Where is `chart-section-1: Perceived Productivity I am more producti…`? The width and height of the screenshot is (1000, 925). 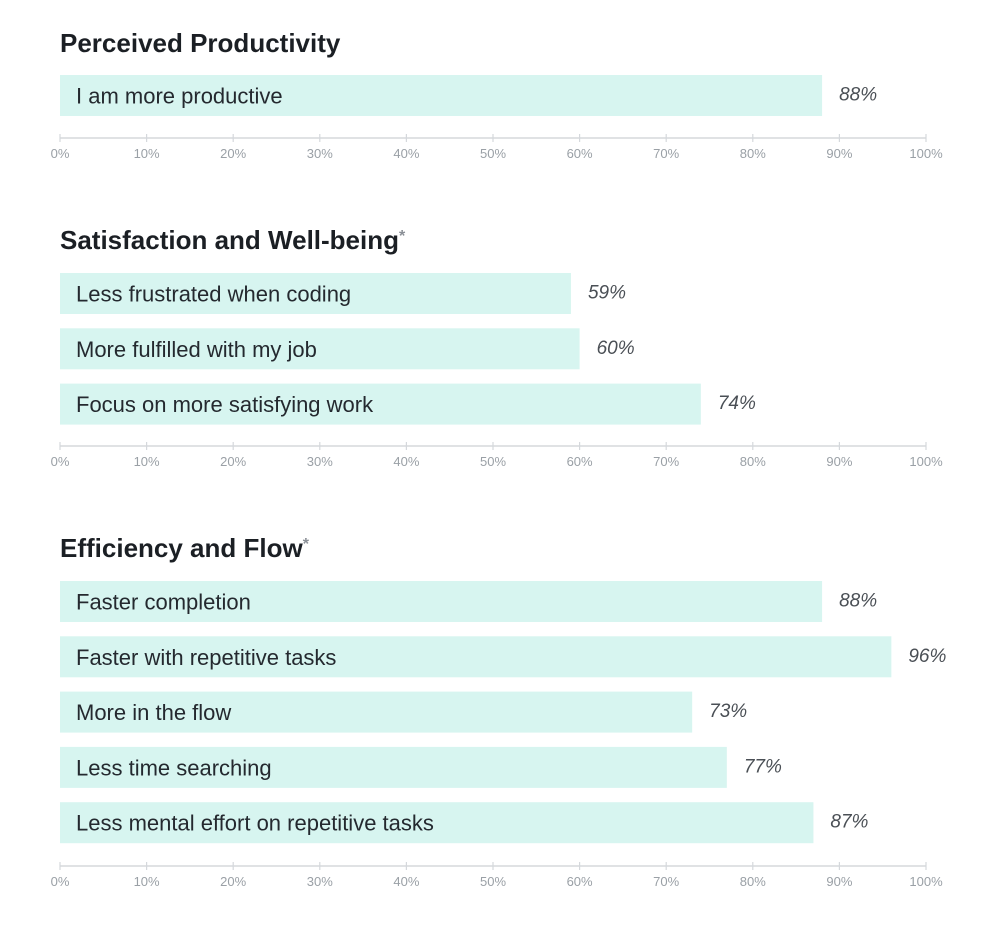 chart-section-1: Perceived Productivity I am more producti… is located at coordinates (497, 94).